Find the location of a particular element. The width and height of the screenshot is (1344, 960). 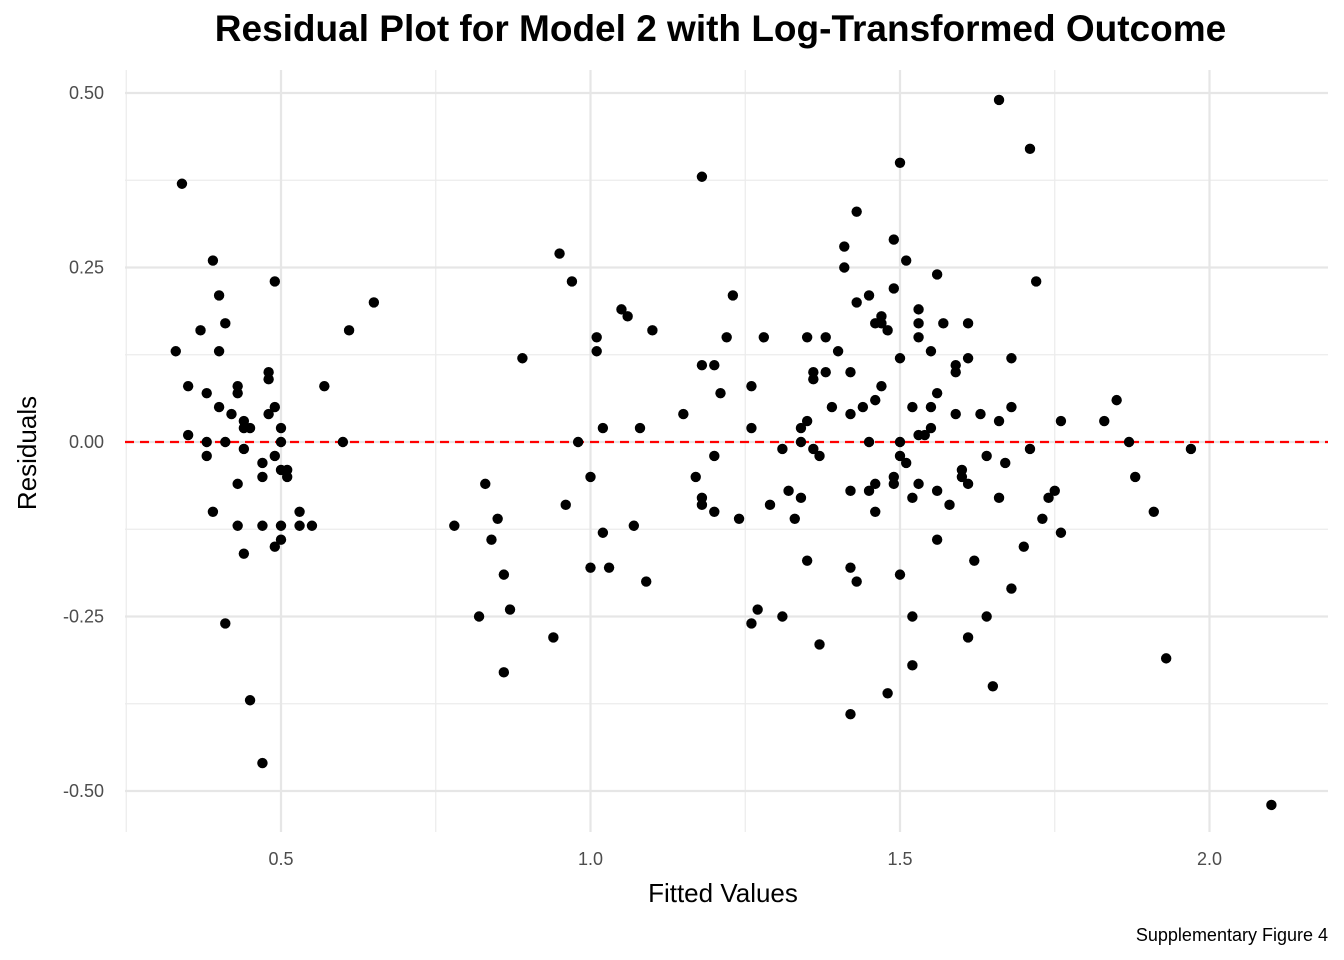

x-tick-label: 2.0 is located at coordinates (1209, 859).